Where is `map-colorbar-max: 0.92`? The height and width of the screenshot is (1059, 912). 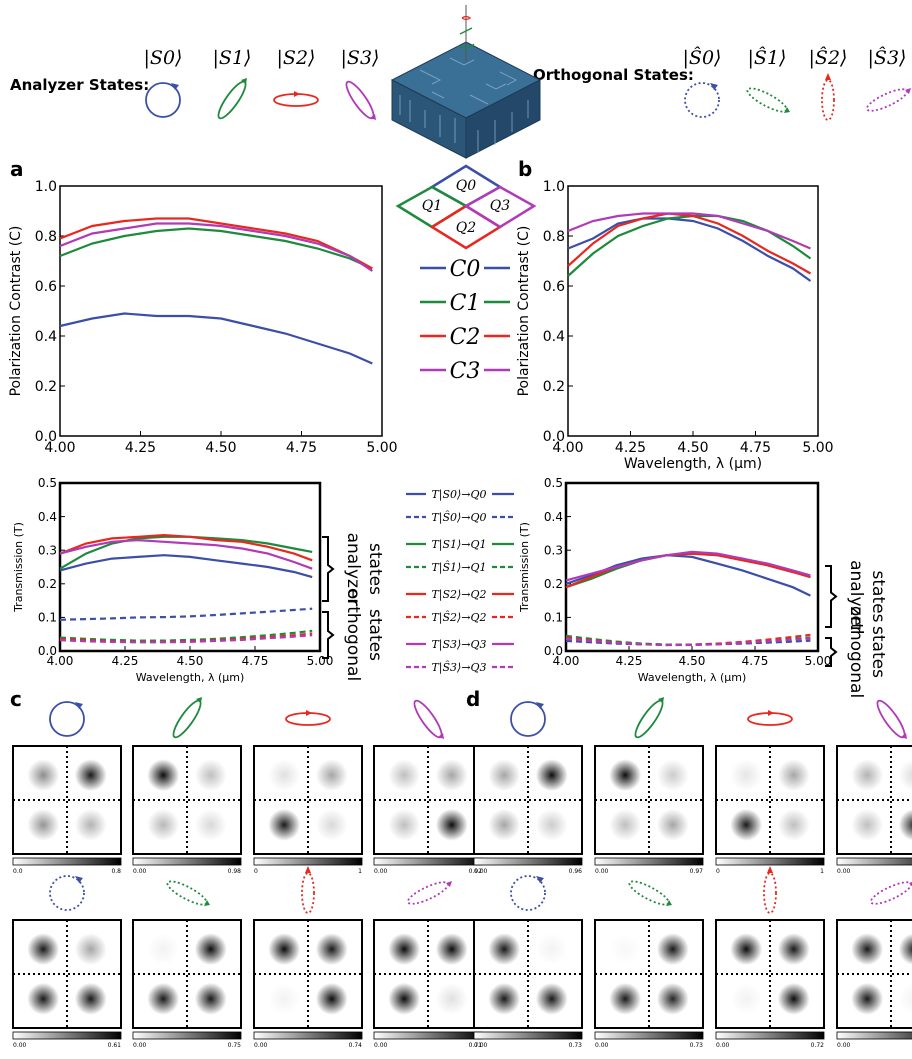 map-colorbar-max: 0.92 is located at coordinates (476, 871).